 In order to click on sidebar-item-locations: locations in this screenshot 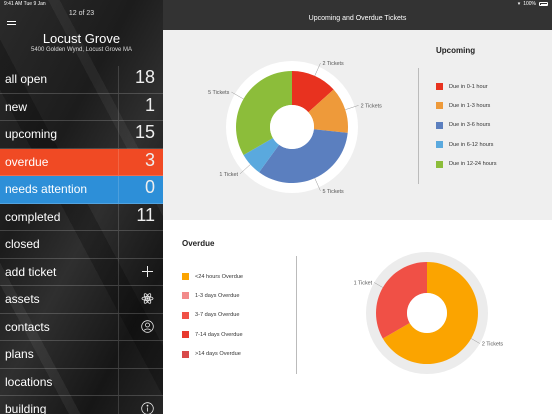, I will do `click(81, 382)`.